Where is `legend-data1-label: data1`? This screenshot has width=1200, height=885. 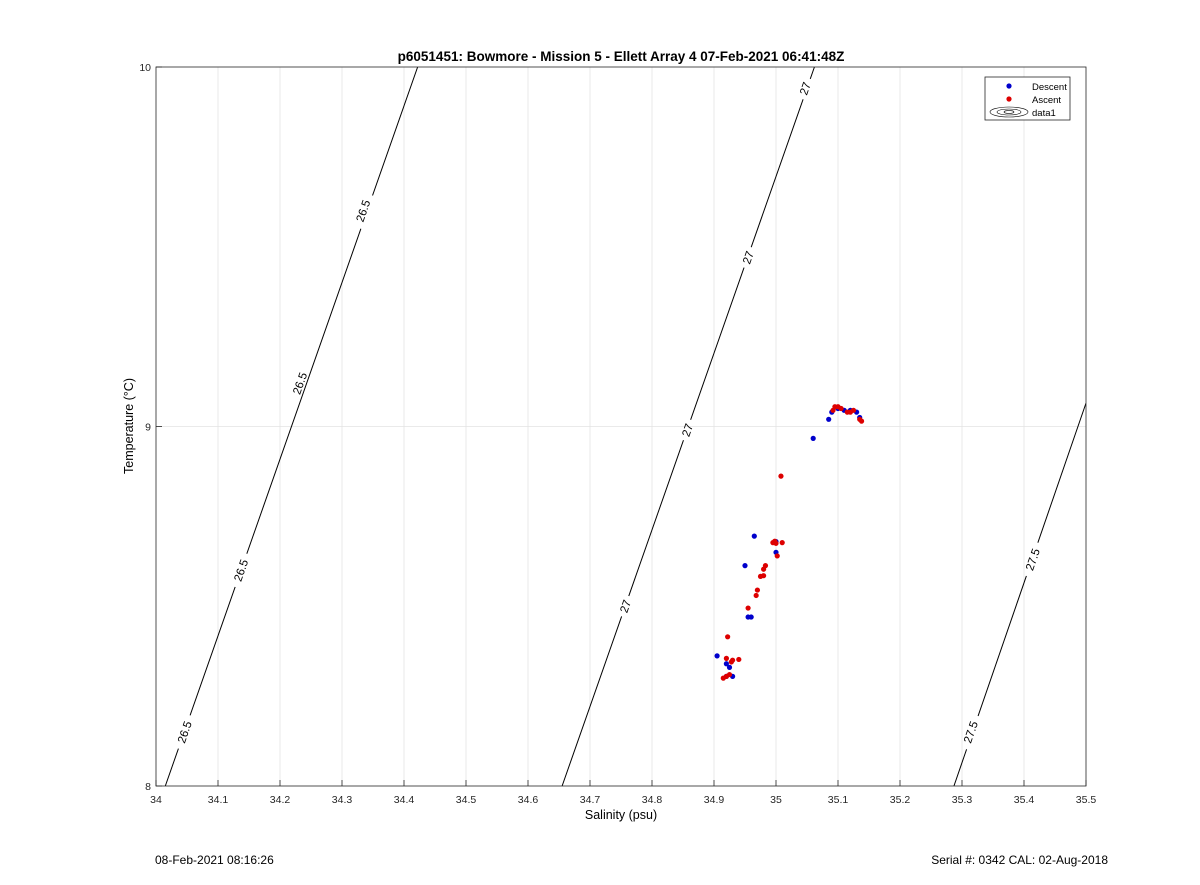
legend-data1-label: data1 is located at coordinates (1044, 113).